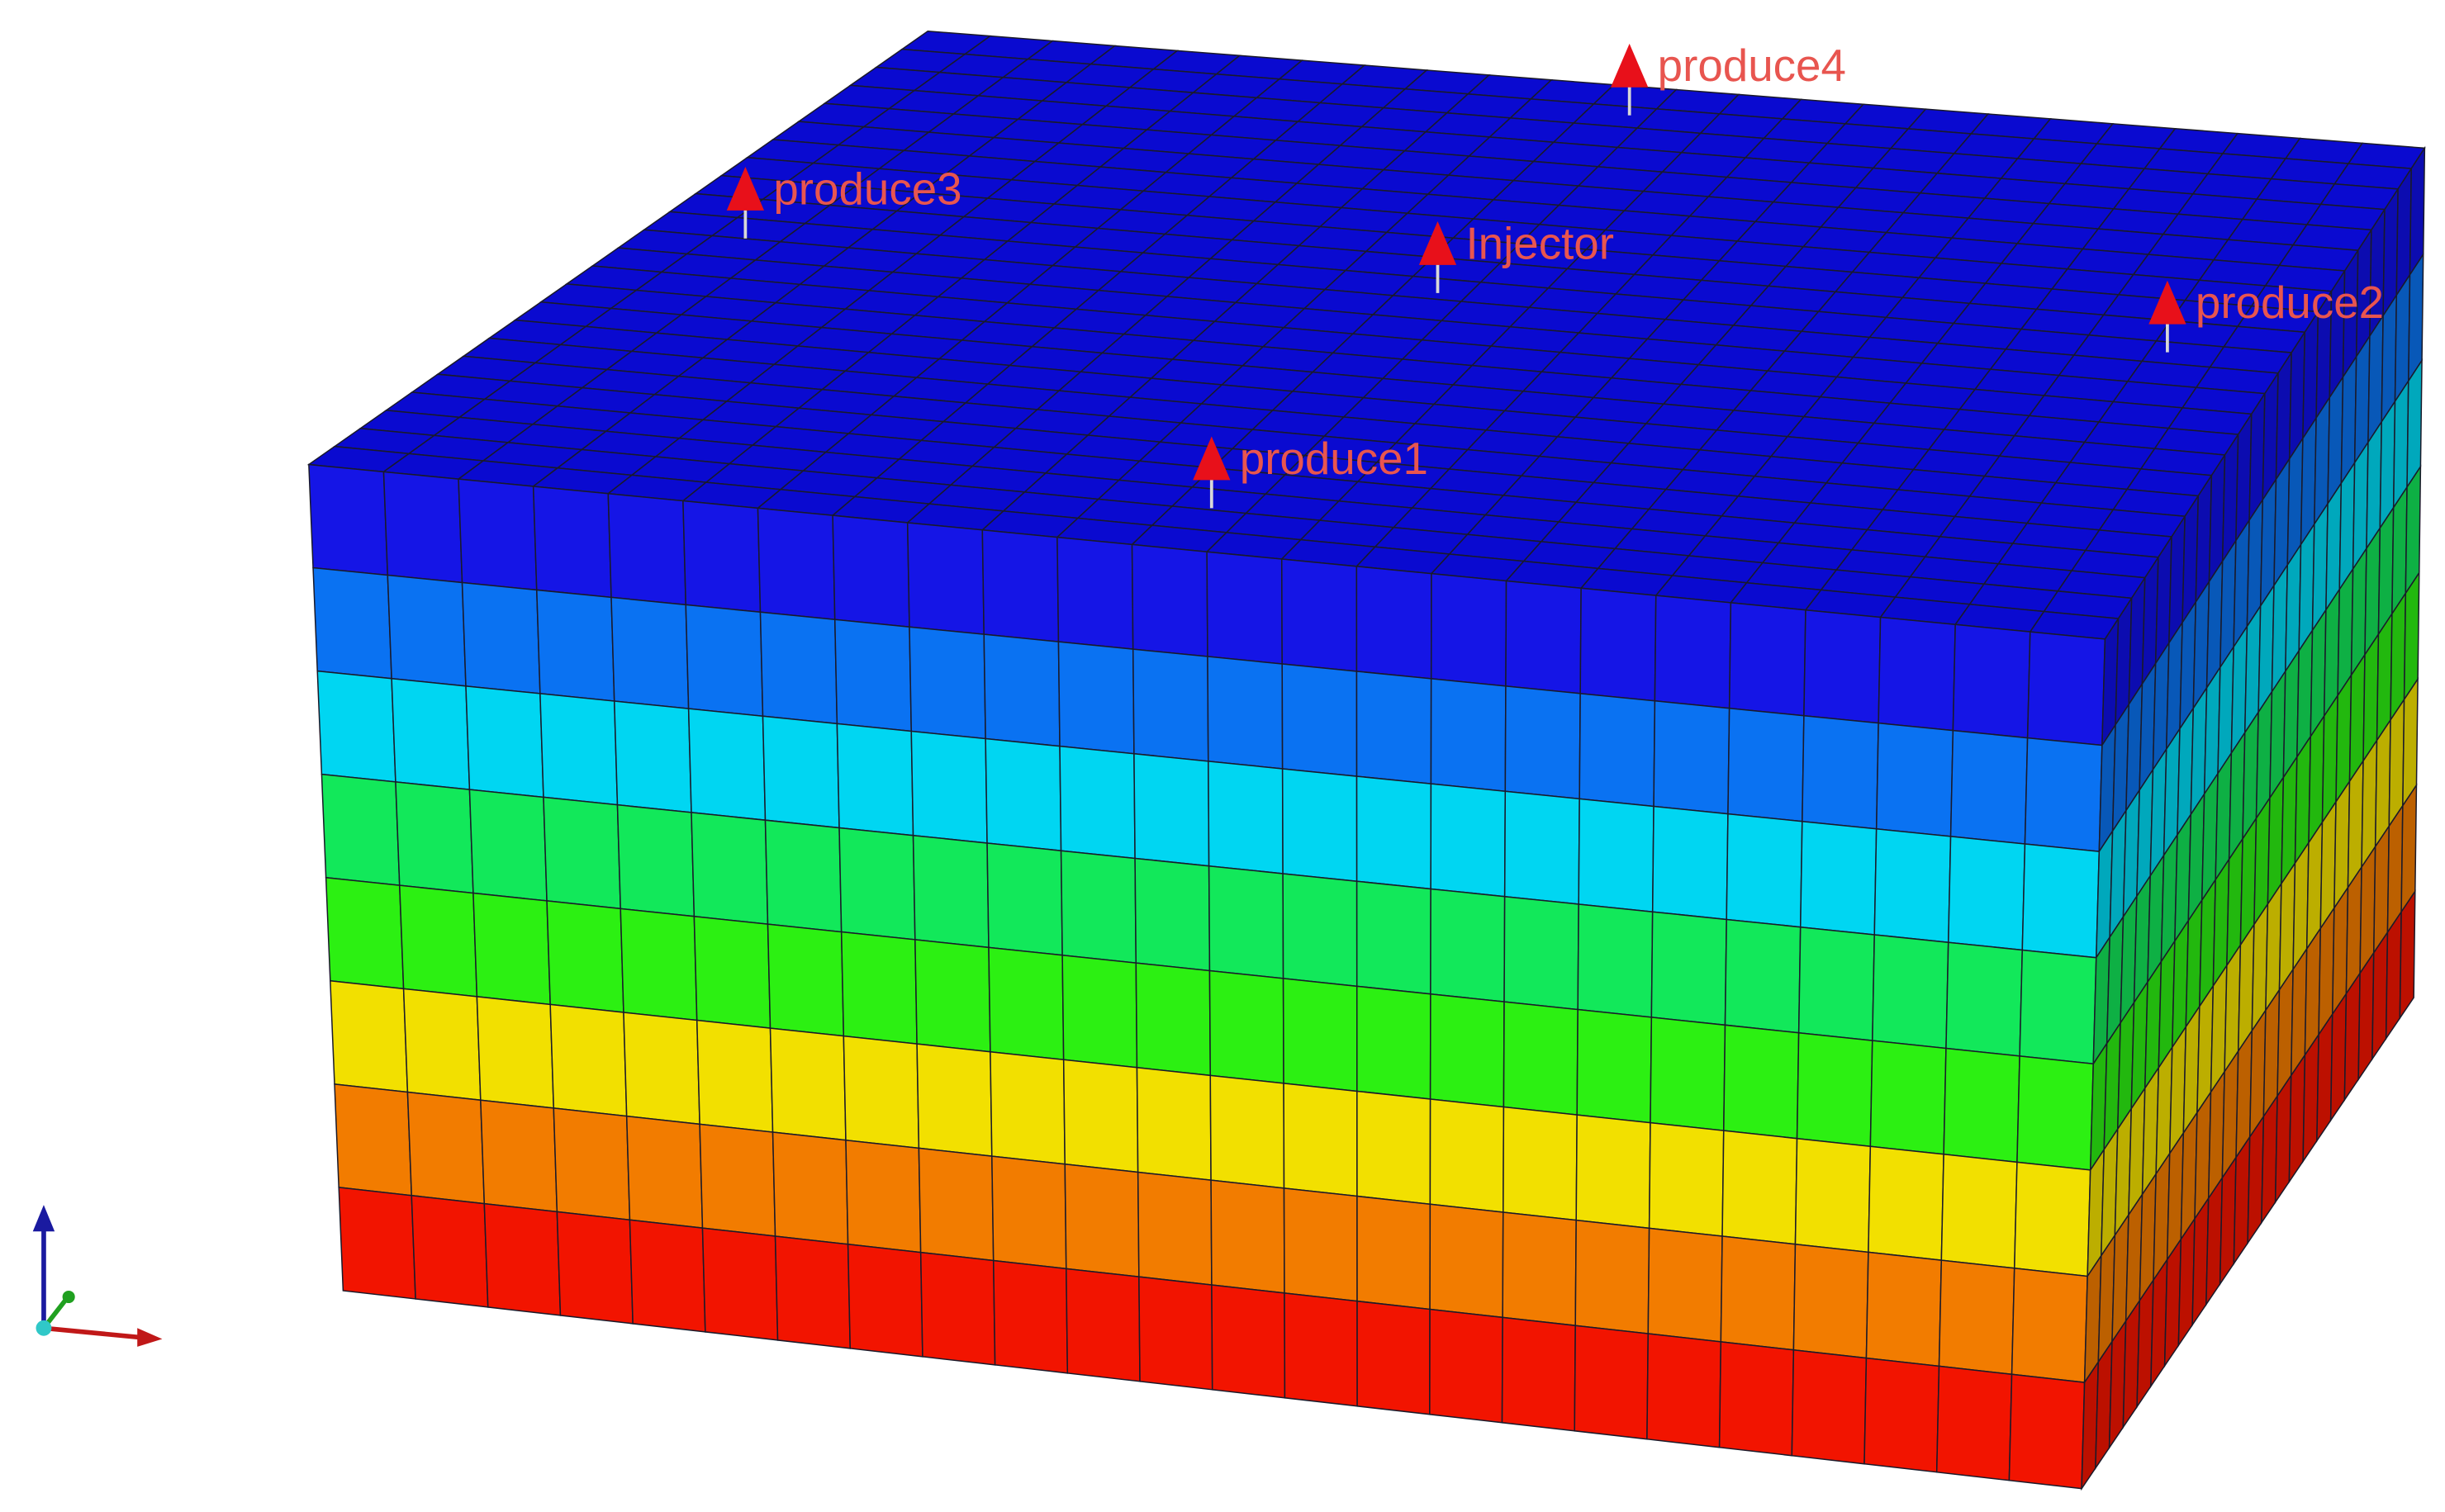  Describe the element at coordinates (2352, 1036) in the screenshot. I see `side-cell` at that location.